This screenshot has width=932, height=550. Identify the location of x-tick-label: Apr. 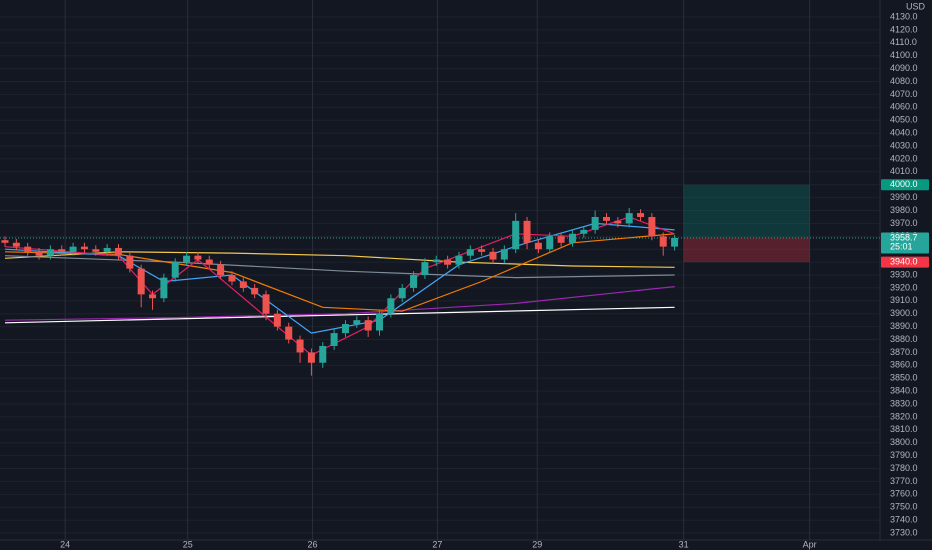
(810, 544).